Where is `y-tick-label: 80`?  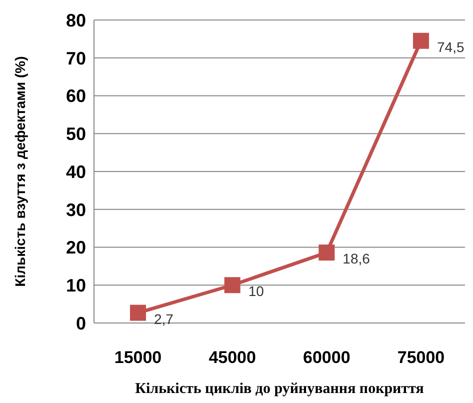
y-tick-label: 80 is located at coordinates (76, 20).